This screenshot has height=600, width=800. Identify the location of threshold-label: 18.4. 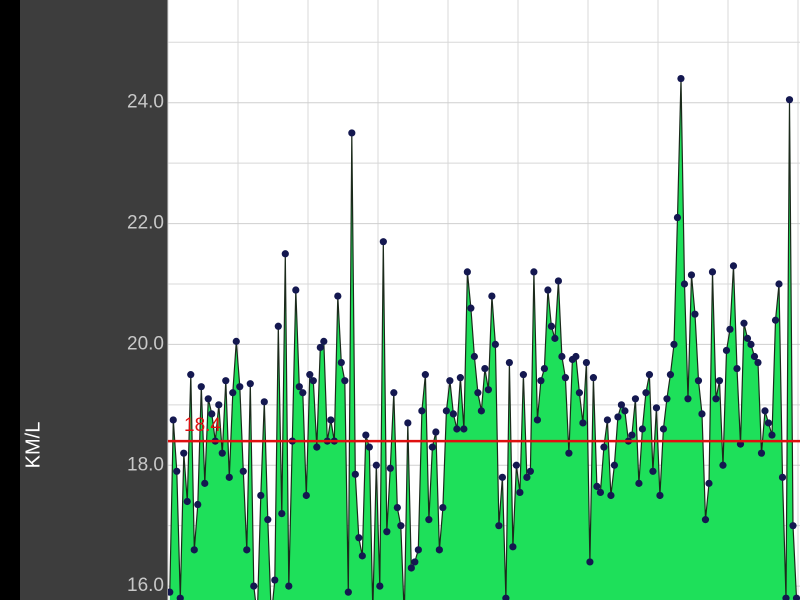
(202, 425).